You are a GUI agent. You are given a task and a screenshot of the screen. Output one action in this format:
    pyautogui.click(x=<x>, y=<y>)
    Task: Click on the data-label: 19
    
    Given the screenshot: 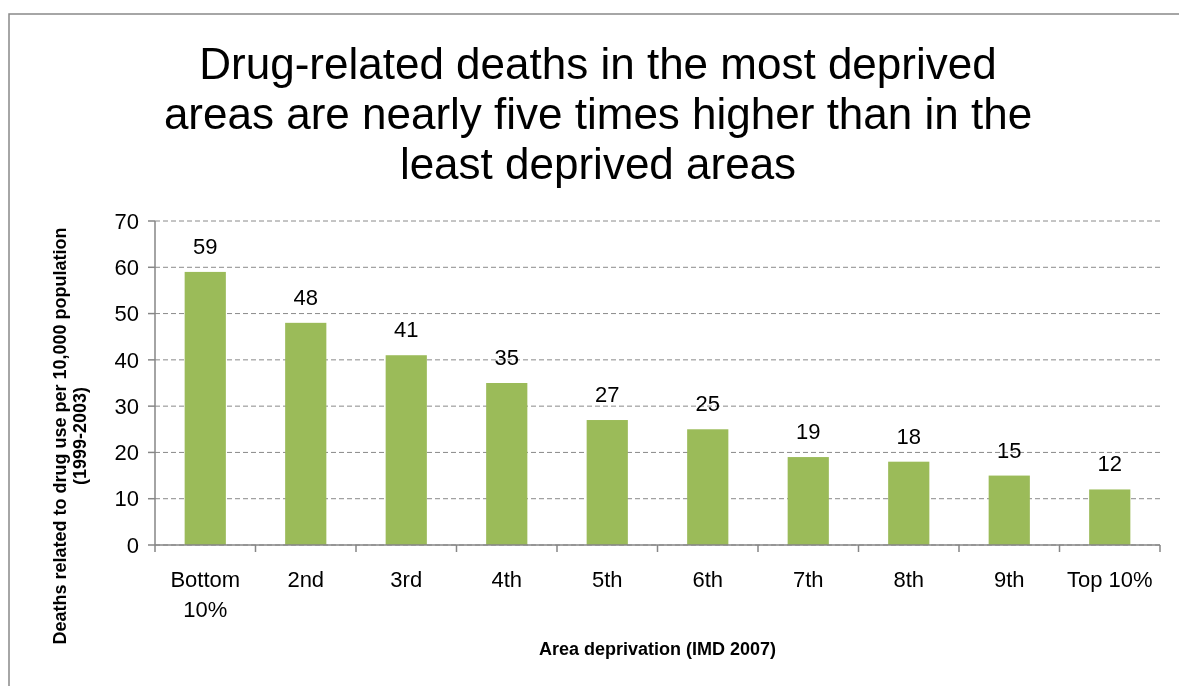 What is the action you would take?
    pyautogui.click(x=808, y=432)
    